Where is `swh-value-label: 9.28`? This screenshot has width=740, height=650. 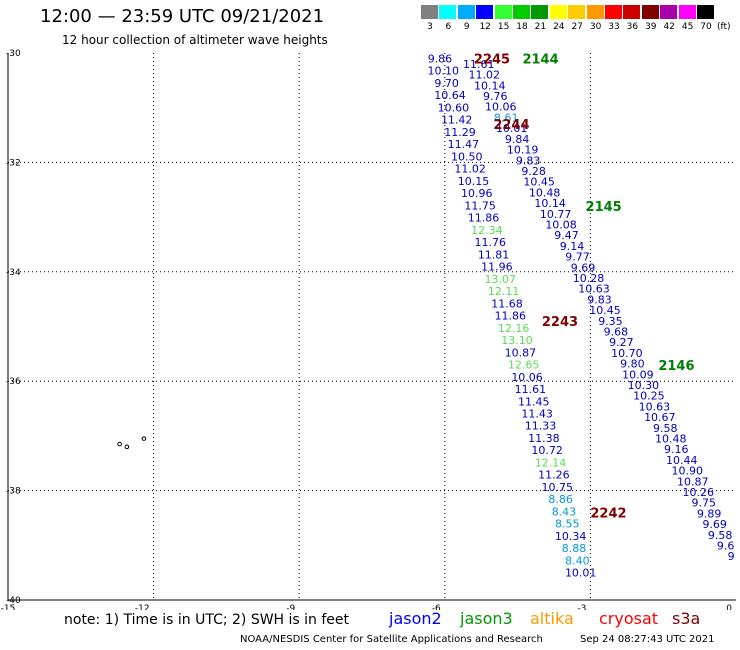 swh-value-label: 9.28 is located at coordinates (533, 171).